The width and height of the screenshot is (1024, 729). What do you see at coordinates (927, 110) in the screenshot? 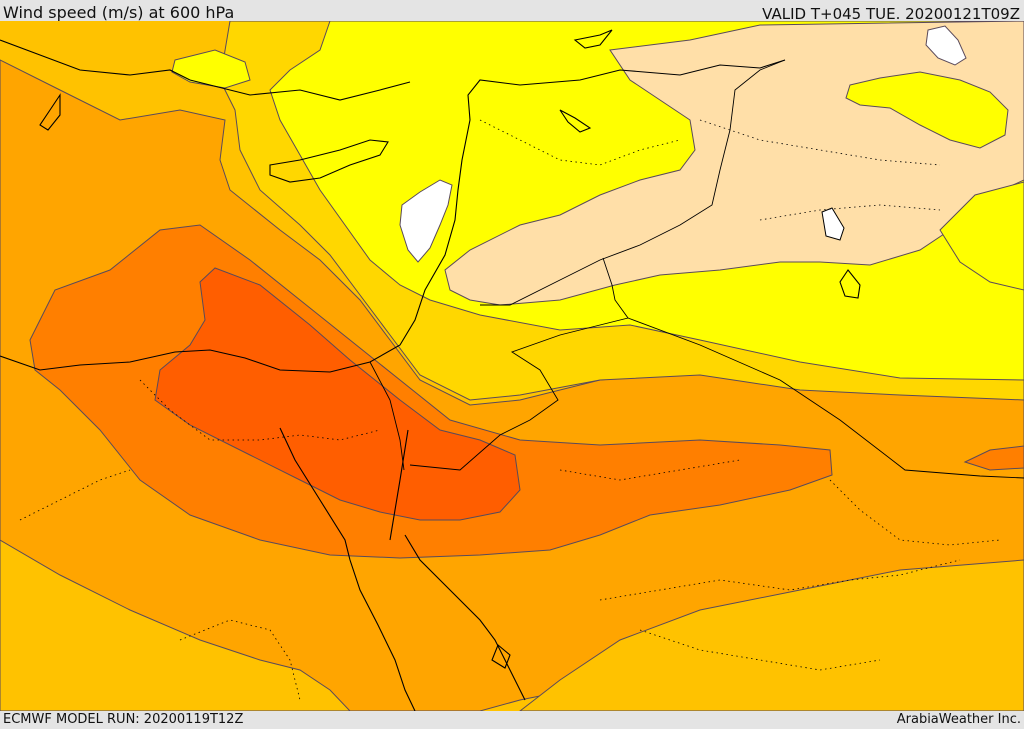
I see `band-yellow-pocket-northeast` at bounding box center [927, 110].